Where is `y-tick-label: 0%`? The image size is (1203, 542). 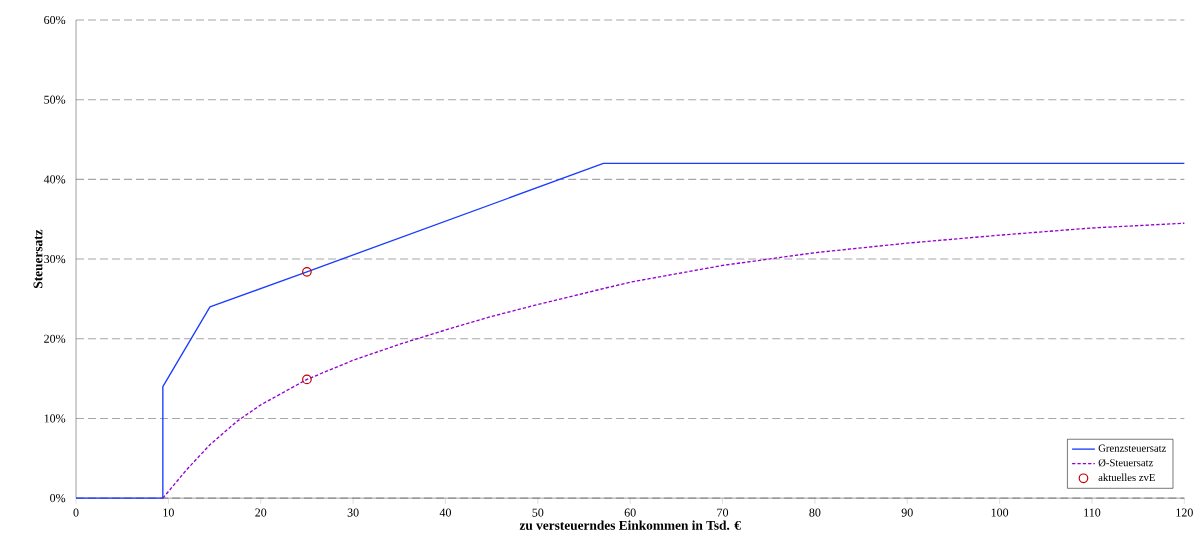
y-tick-label: 0% is located at coordinates (58, 498).